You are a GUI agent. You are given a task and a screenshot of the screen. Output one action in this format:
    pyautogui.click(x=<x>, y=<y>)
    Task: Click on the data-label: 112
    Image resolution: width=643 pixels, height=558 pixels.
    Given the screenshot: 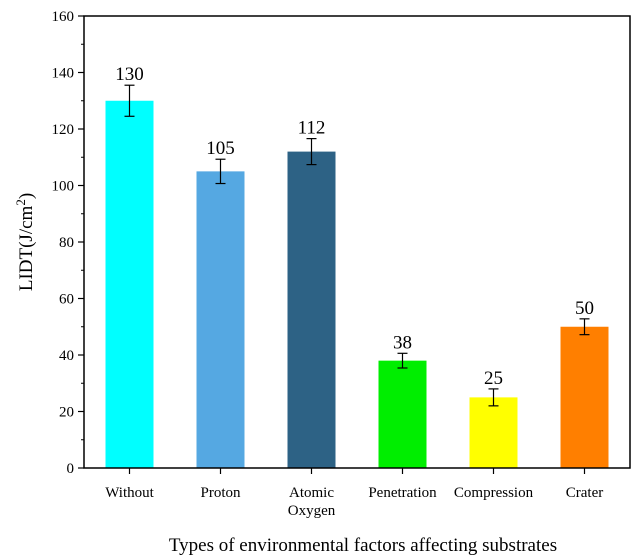 What is the action you would take?
    pyautogui.click(x=312, y=128)
    